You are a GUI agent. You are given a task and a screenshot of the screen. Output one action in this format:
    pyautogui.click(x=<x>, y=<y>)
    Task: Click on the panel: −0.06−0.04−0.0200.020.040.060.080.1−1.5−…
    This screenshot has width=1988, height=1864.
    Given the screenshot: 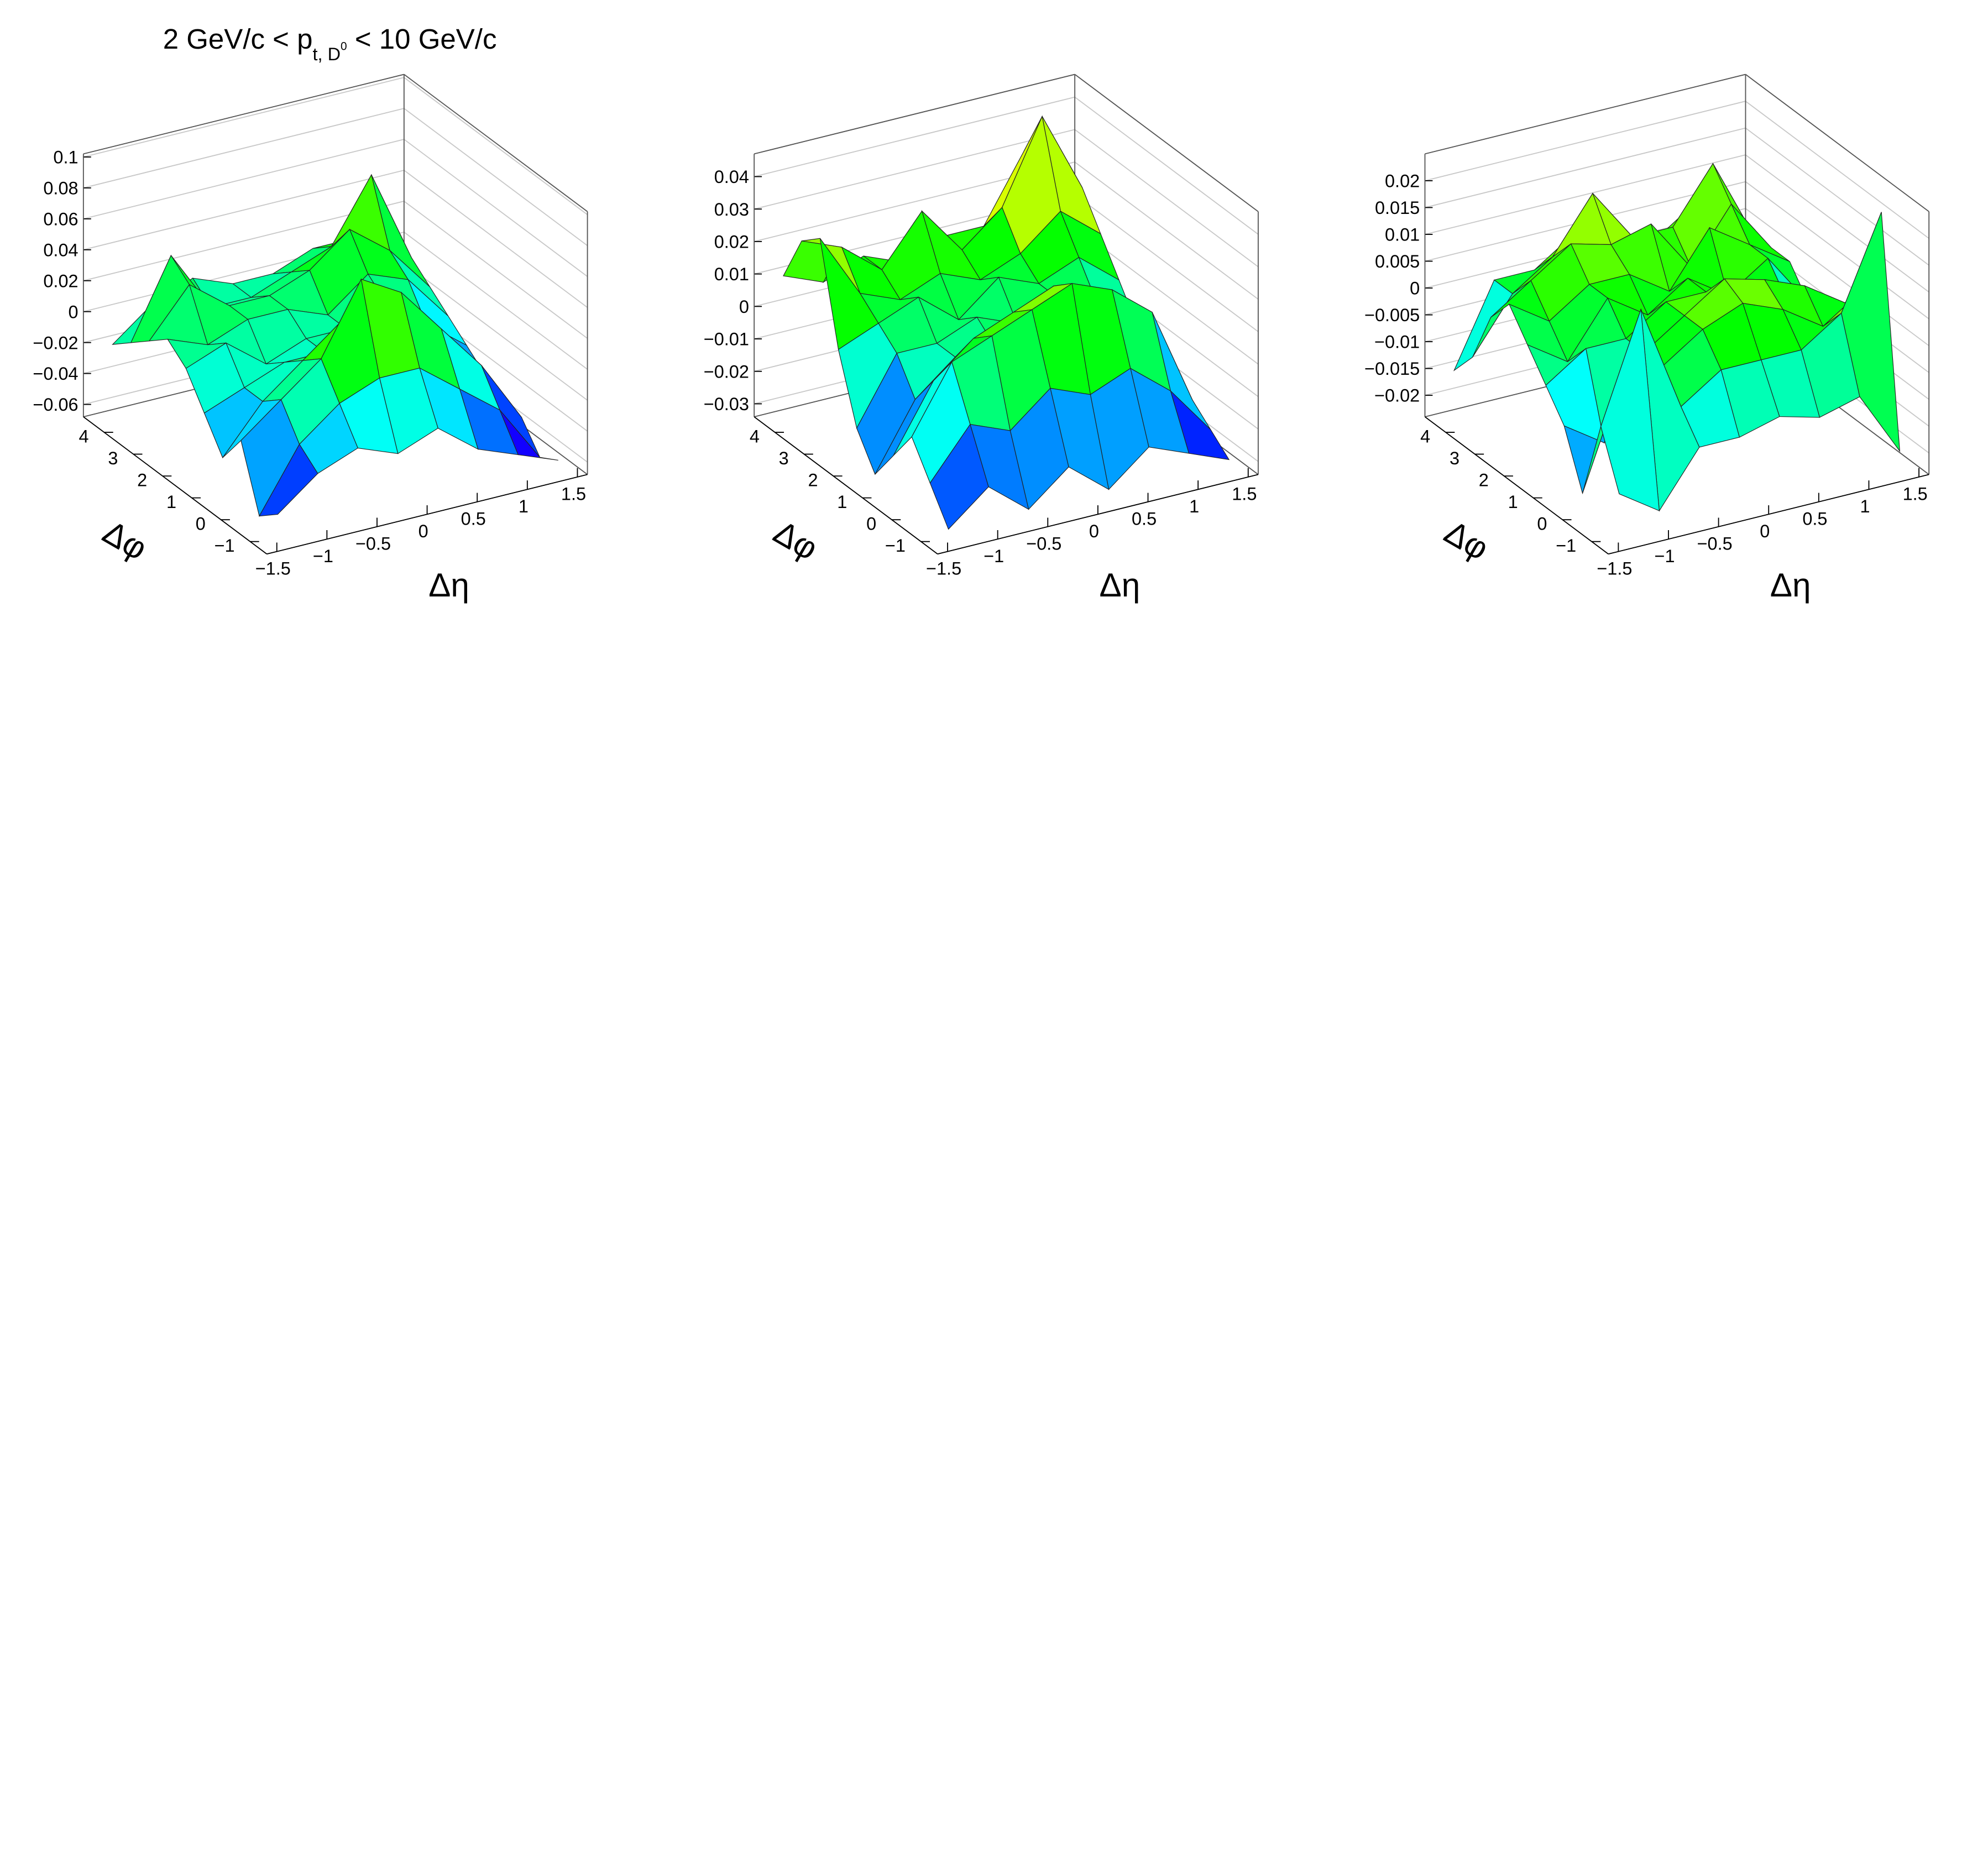 What is the action you would take?
    pyautogui.click(x=310, y=313)
    